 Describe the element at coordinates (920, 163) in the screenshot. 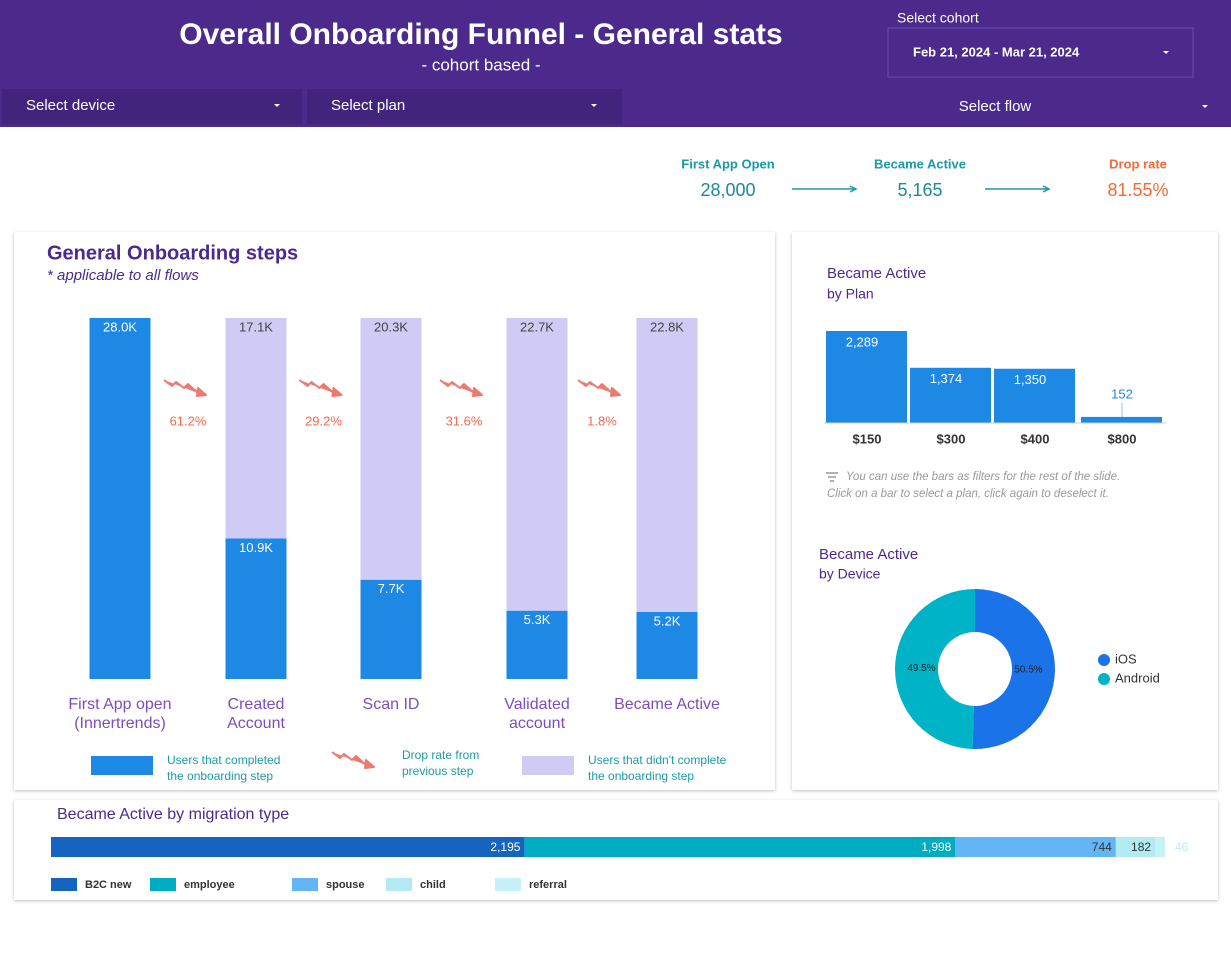

I see `kpi-label: Became Active` at that location.